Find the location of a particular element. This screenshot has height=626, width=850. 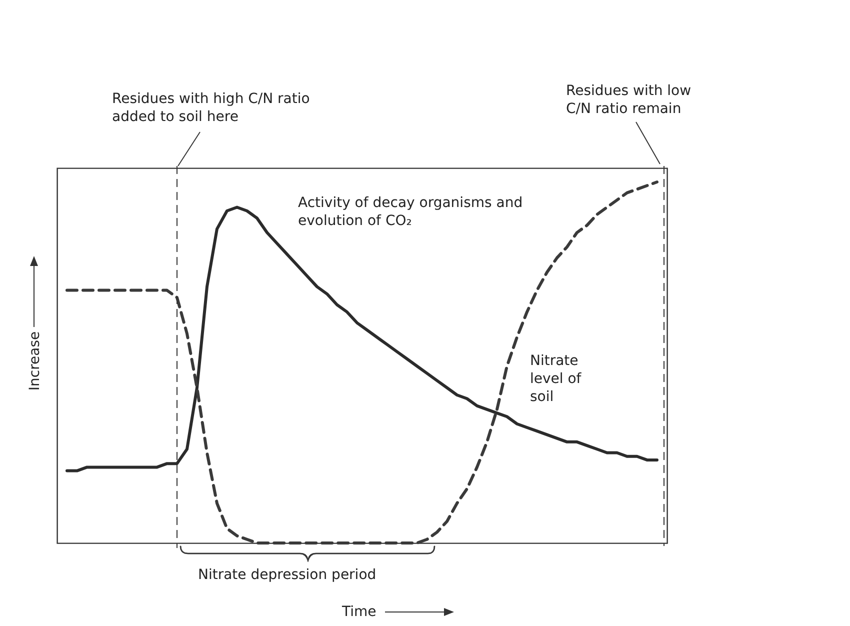

text: Residues with high C/N ratio added to soil here is located at coordinates (211, 108).